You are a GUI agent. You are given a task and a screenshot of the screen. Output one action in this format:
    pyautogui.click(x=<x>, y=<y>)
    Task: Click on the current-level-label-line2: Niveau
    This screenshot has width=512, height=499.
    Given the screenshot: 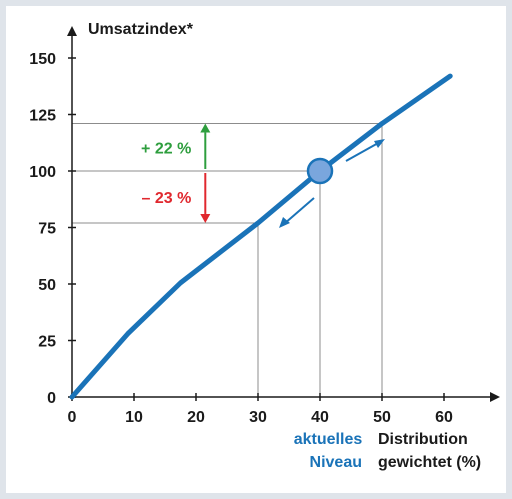 What is the action you would take?
    pyautogui.click(x=336, y=462)
    